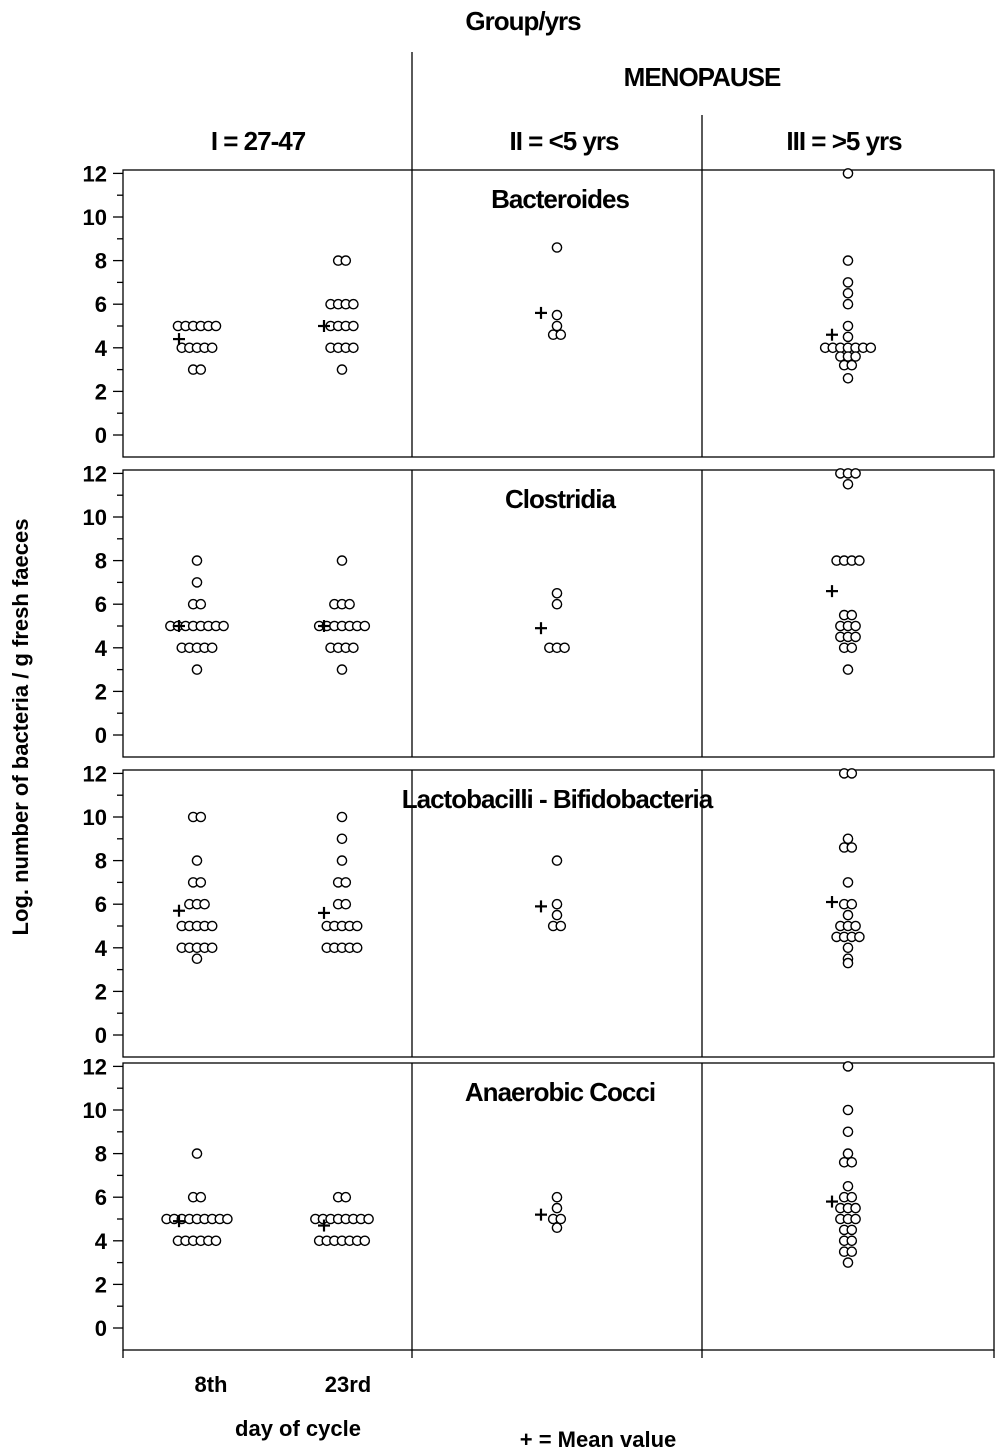  What do you see at coordinates (844, 141) in the screenshot?
I see `group-header-3: III = >5 yrs` at bounding box center [844, 141].